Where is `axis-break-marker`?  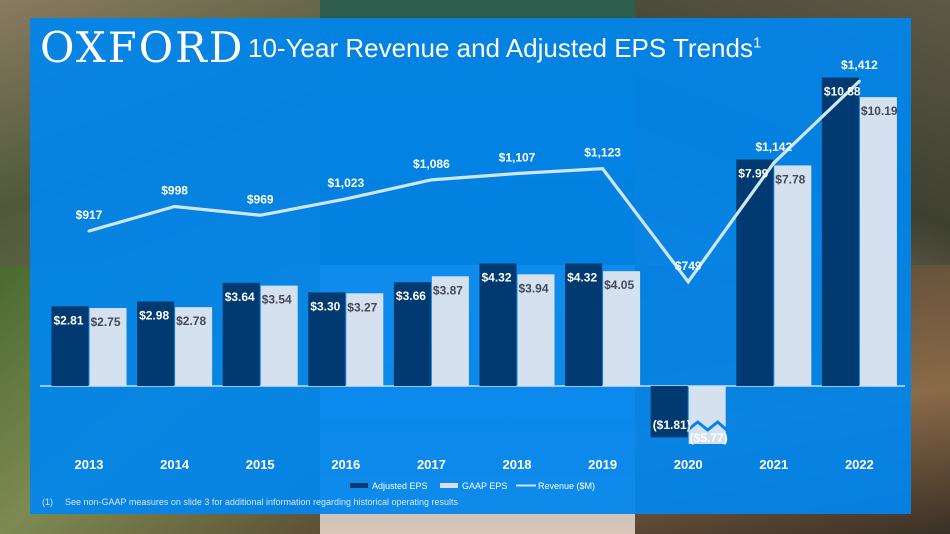 axis-break-marker is located at coordinates (707, 426).